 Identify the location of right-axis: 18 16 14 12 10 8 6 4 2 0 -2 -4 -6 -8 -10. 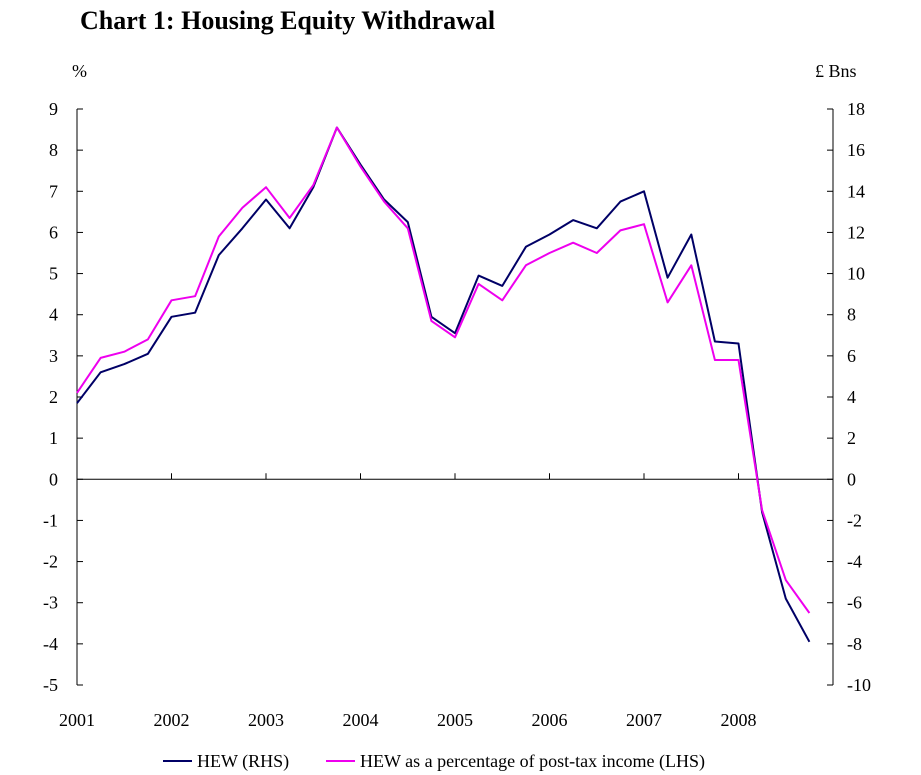
(849, 397).